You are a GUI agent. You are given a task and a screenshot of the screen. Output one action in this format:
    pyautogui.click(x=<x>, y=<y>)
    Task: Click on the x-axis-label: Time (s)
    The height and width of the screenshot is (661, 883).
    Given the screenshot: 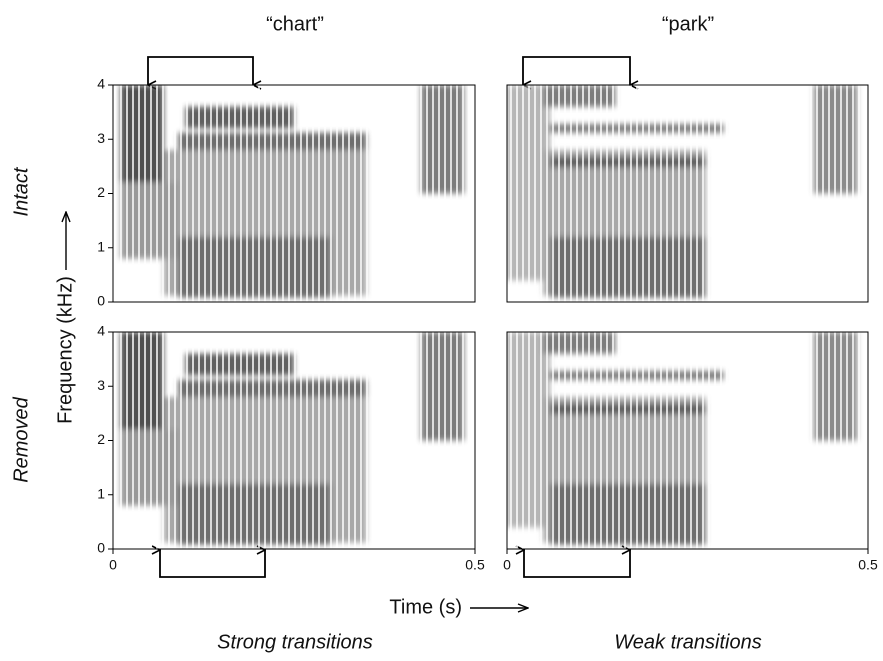 What is the action you would take?
    pyautogui.click(x=425, y=607)
    